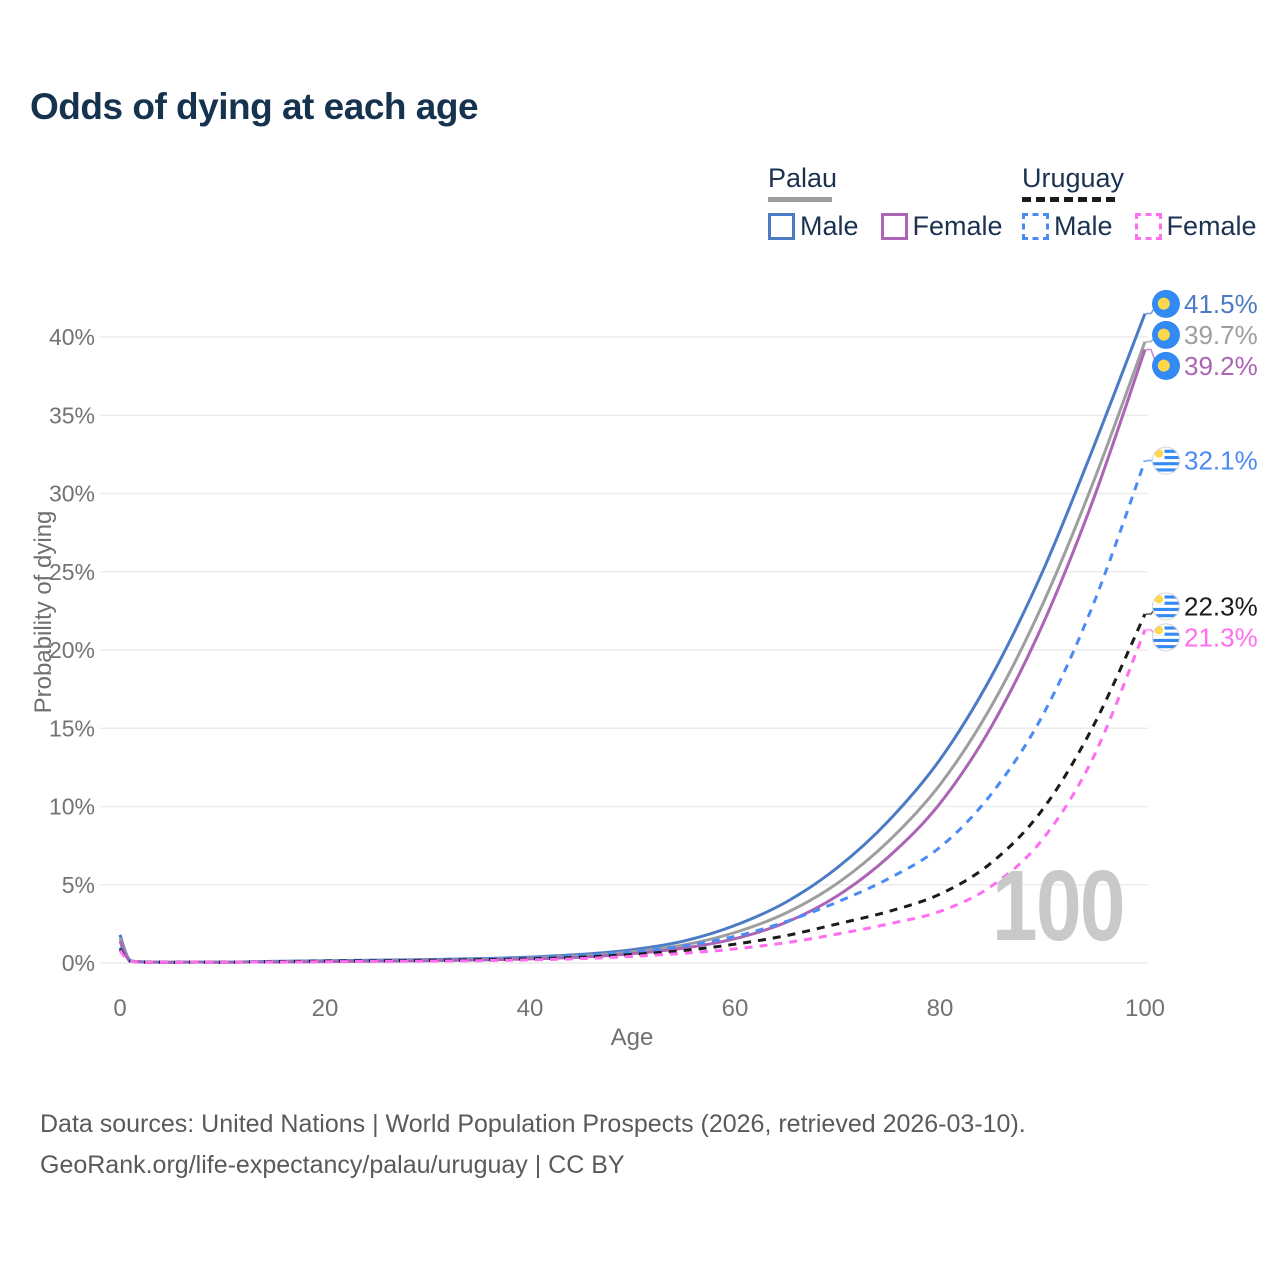 This screenshot has height=1280, width=1280. I want to click on end-label-uruguay-both: 22.3%, so click(1202, 606).